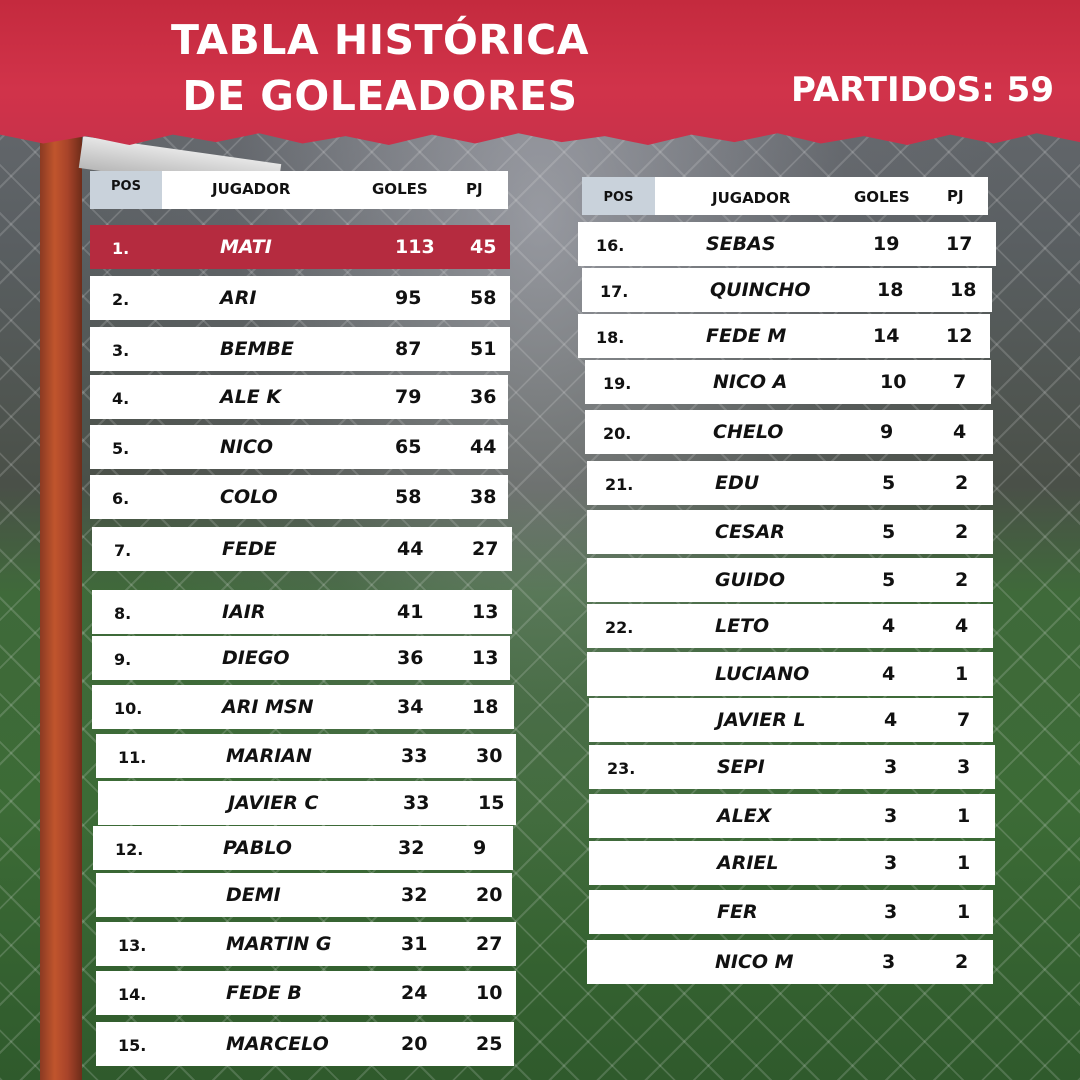  I want to click on row-goals: 65, so click(408, 447).